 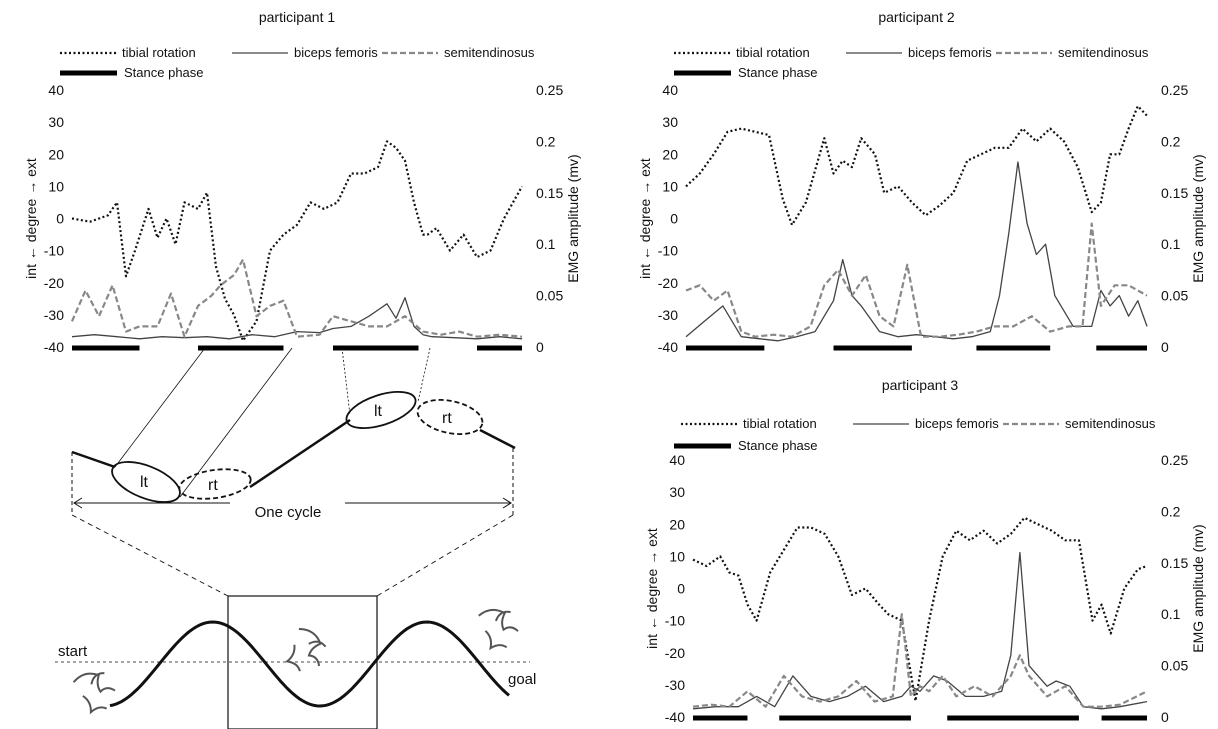 I want to click on cycle-label: One cycle, so click(x=288, y=512).